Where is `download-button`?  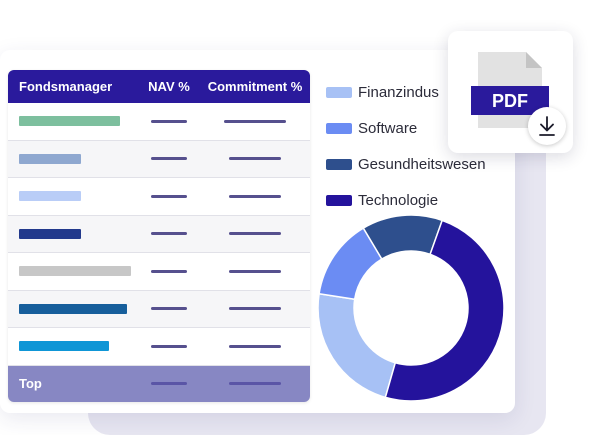
download-button is located at coordinates (547, 126).